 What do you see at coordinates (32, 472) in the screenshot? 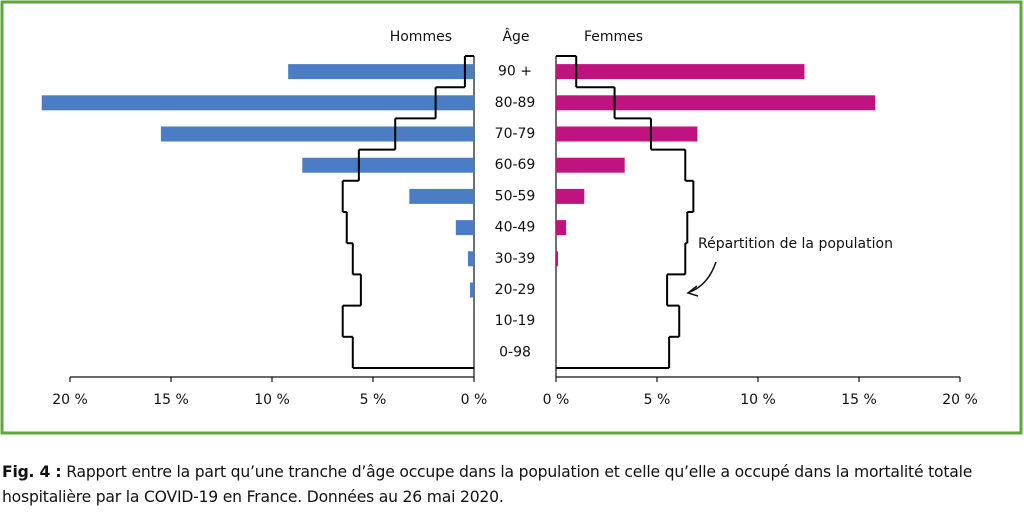
I see `caption-label: Fig. 4 :` at bounding box center [32, 472].